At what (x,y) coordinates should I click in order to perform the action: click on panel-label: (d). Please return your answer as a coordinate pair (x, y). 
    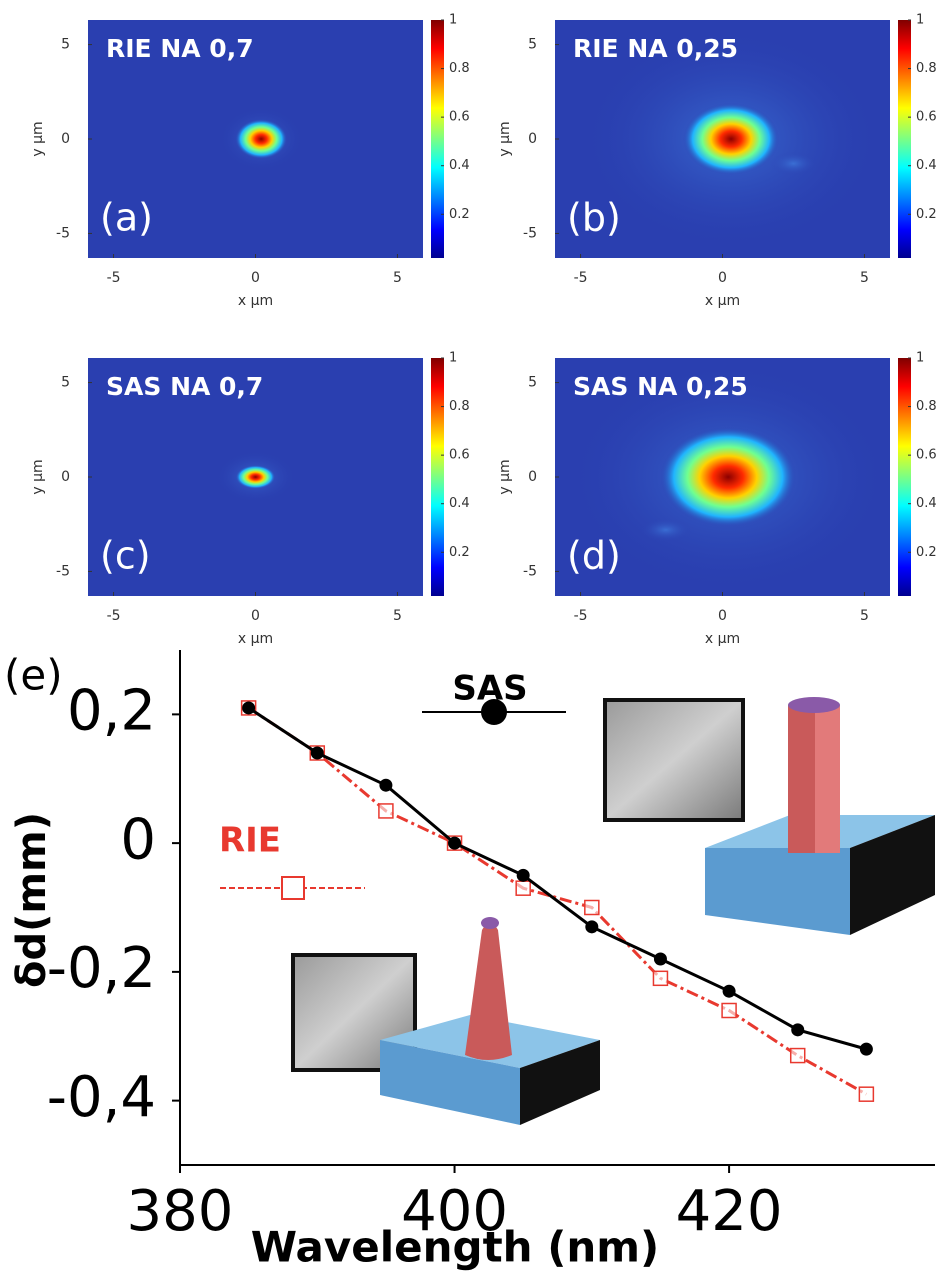
    Looking at the image, I should click on (594, 556).